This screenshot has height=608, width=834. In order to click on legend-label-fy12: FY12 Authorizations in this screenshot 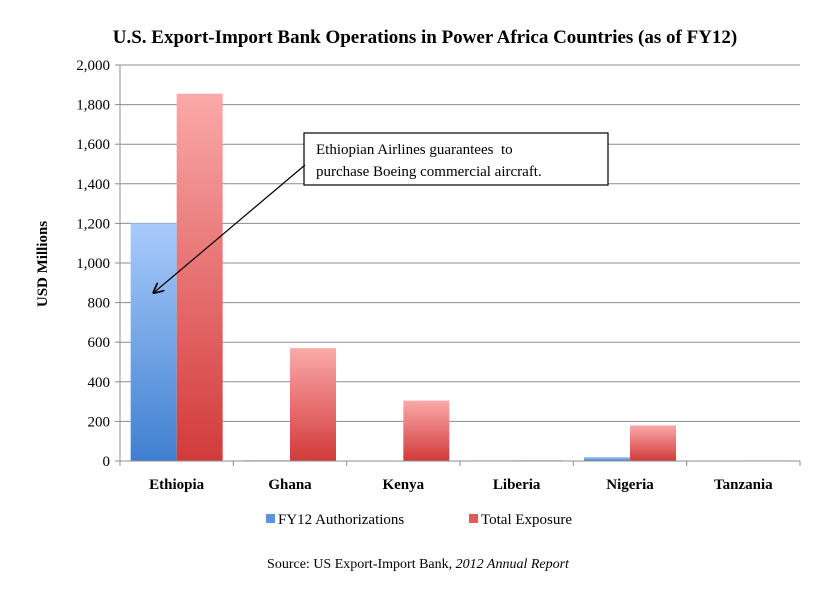, I will do `click(341, 520)`.